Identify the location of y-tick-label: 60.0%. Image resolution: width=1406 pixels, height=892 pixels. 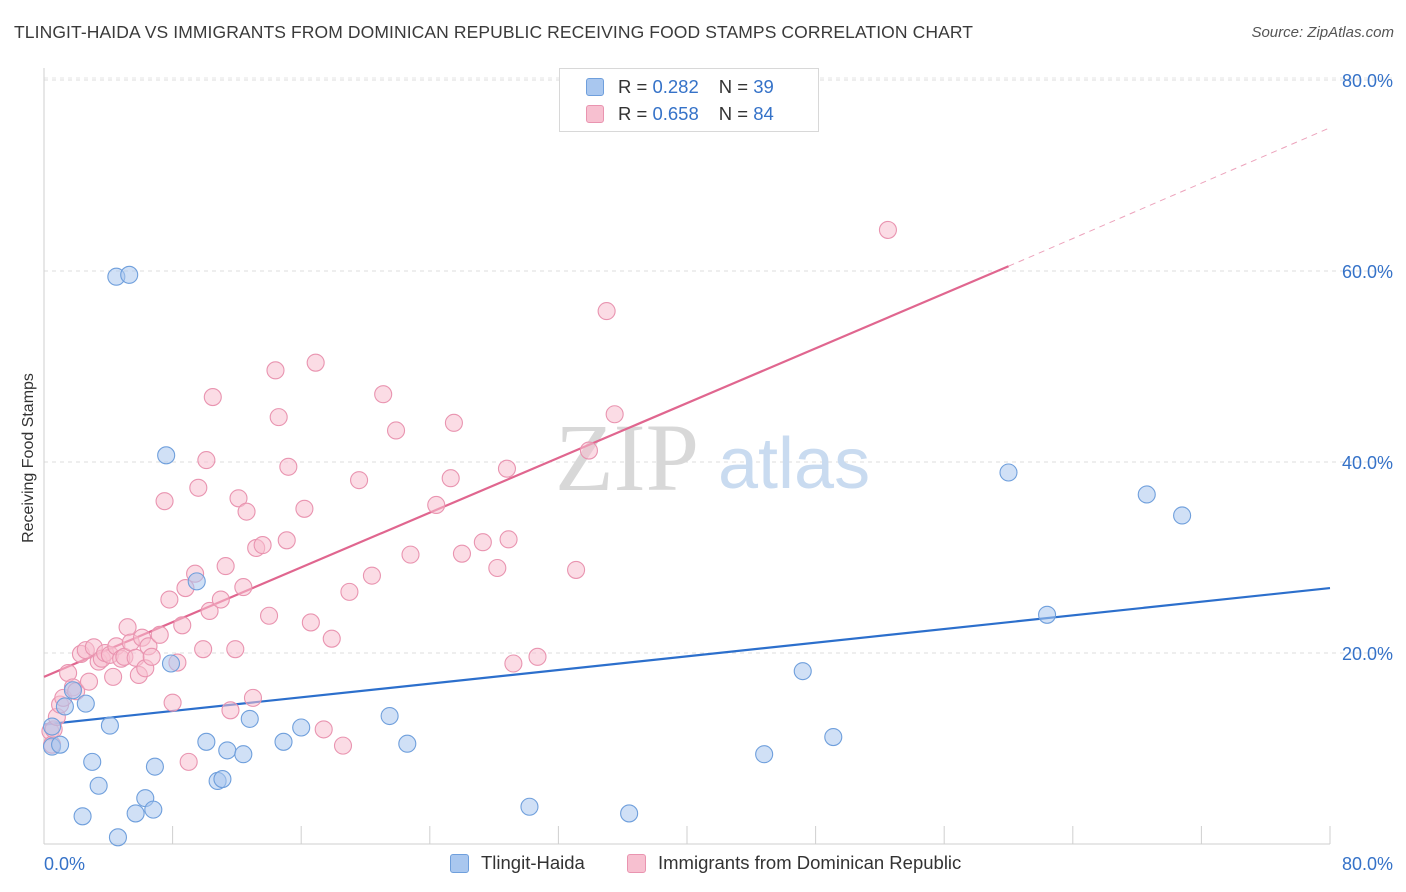
(1367, 272).